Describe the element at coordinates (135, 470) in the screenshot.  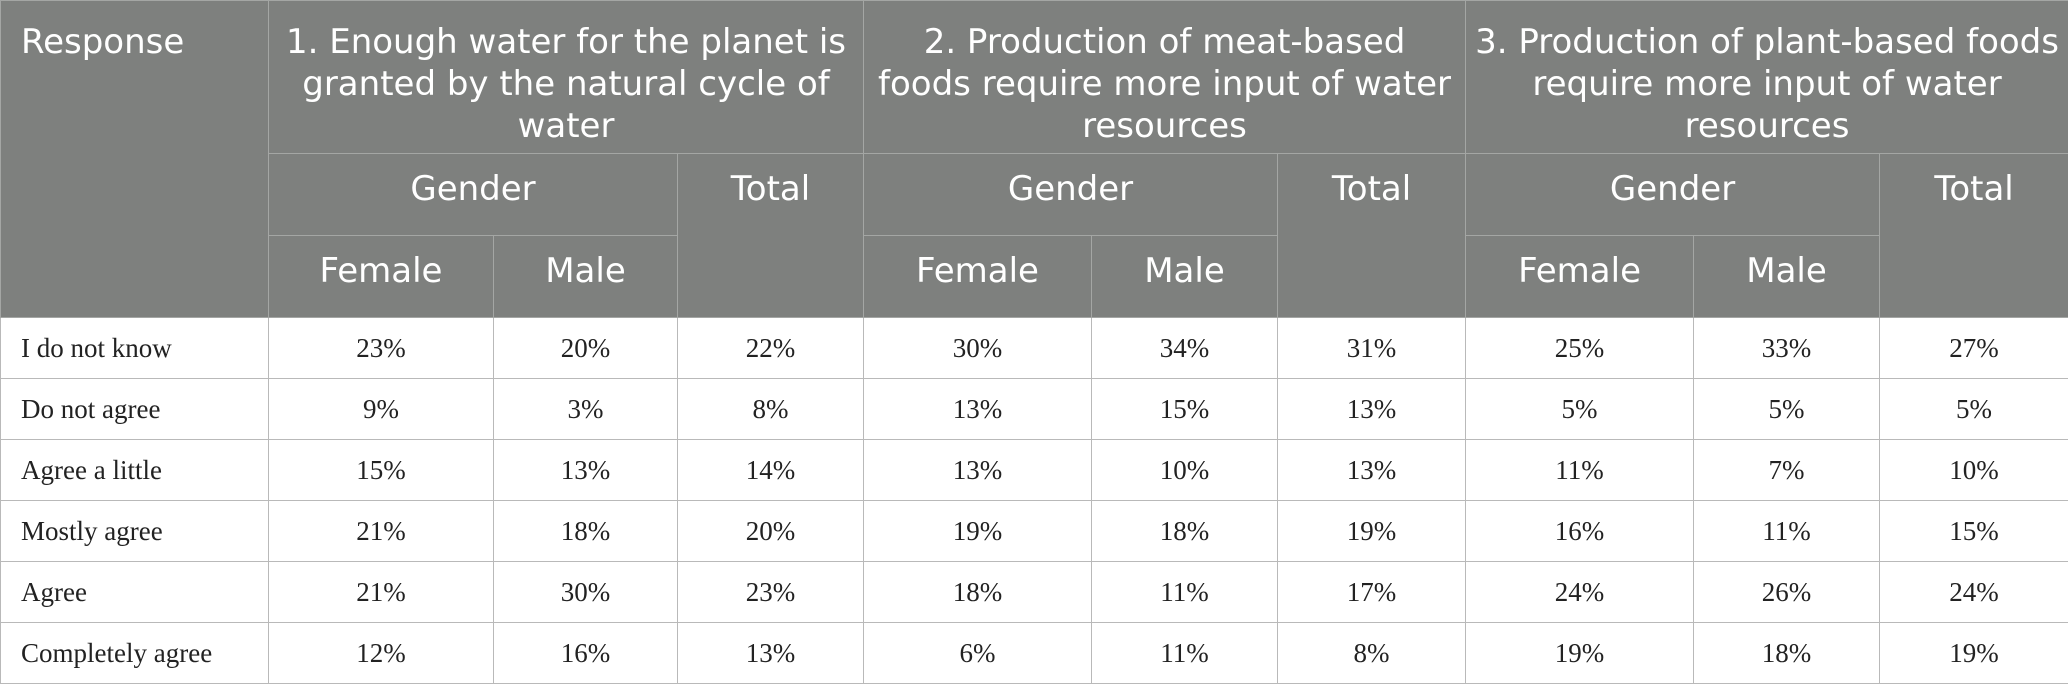
I see `row-label: Agree a little` at that location.